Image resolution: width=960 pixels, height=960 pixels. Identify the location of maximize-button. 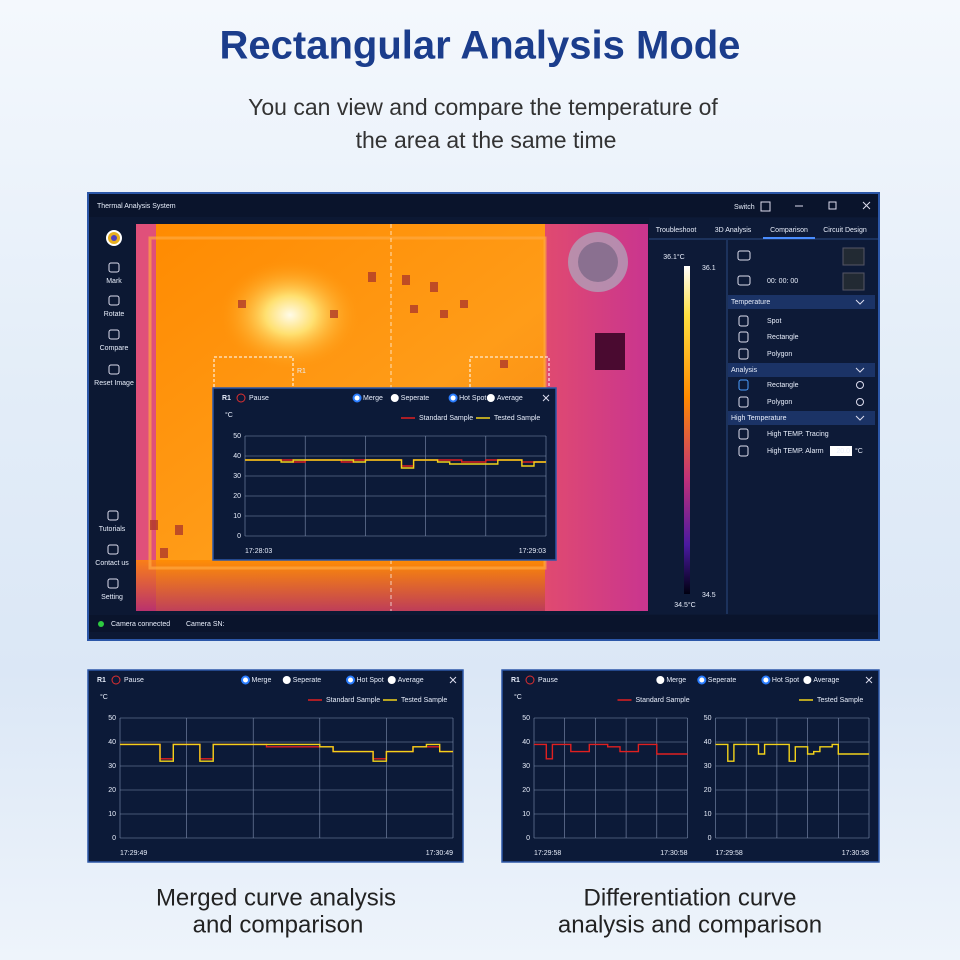
(832, 205).